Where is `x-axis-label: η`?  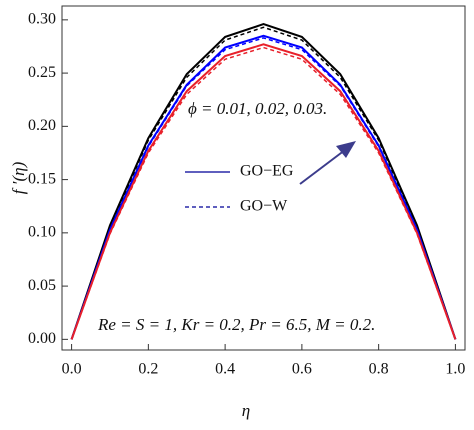
x-axis-label: η is located at coordinates (246, 410).